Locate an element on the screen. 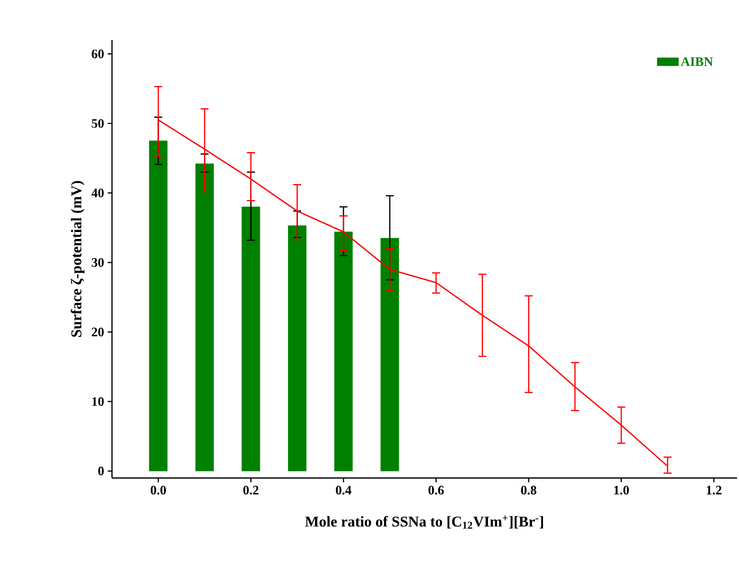  y-tick-label: 40 is located at coordinates (97, 193).